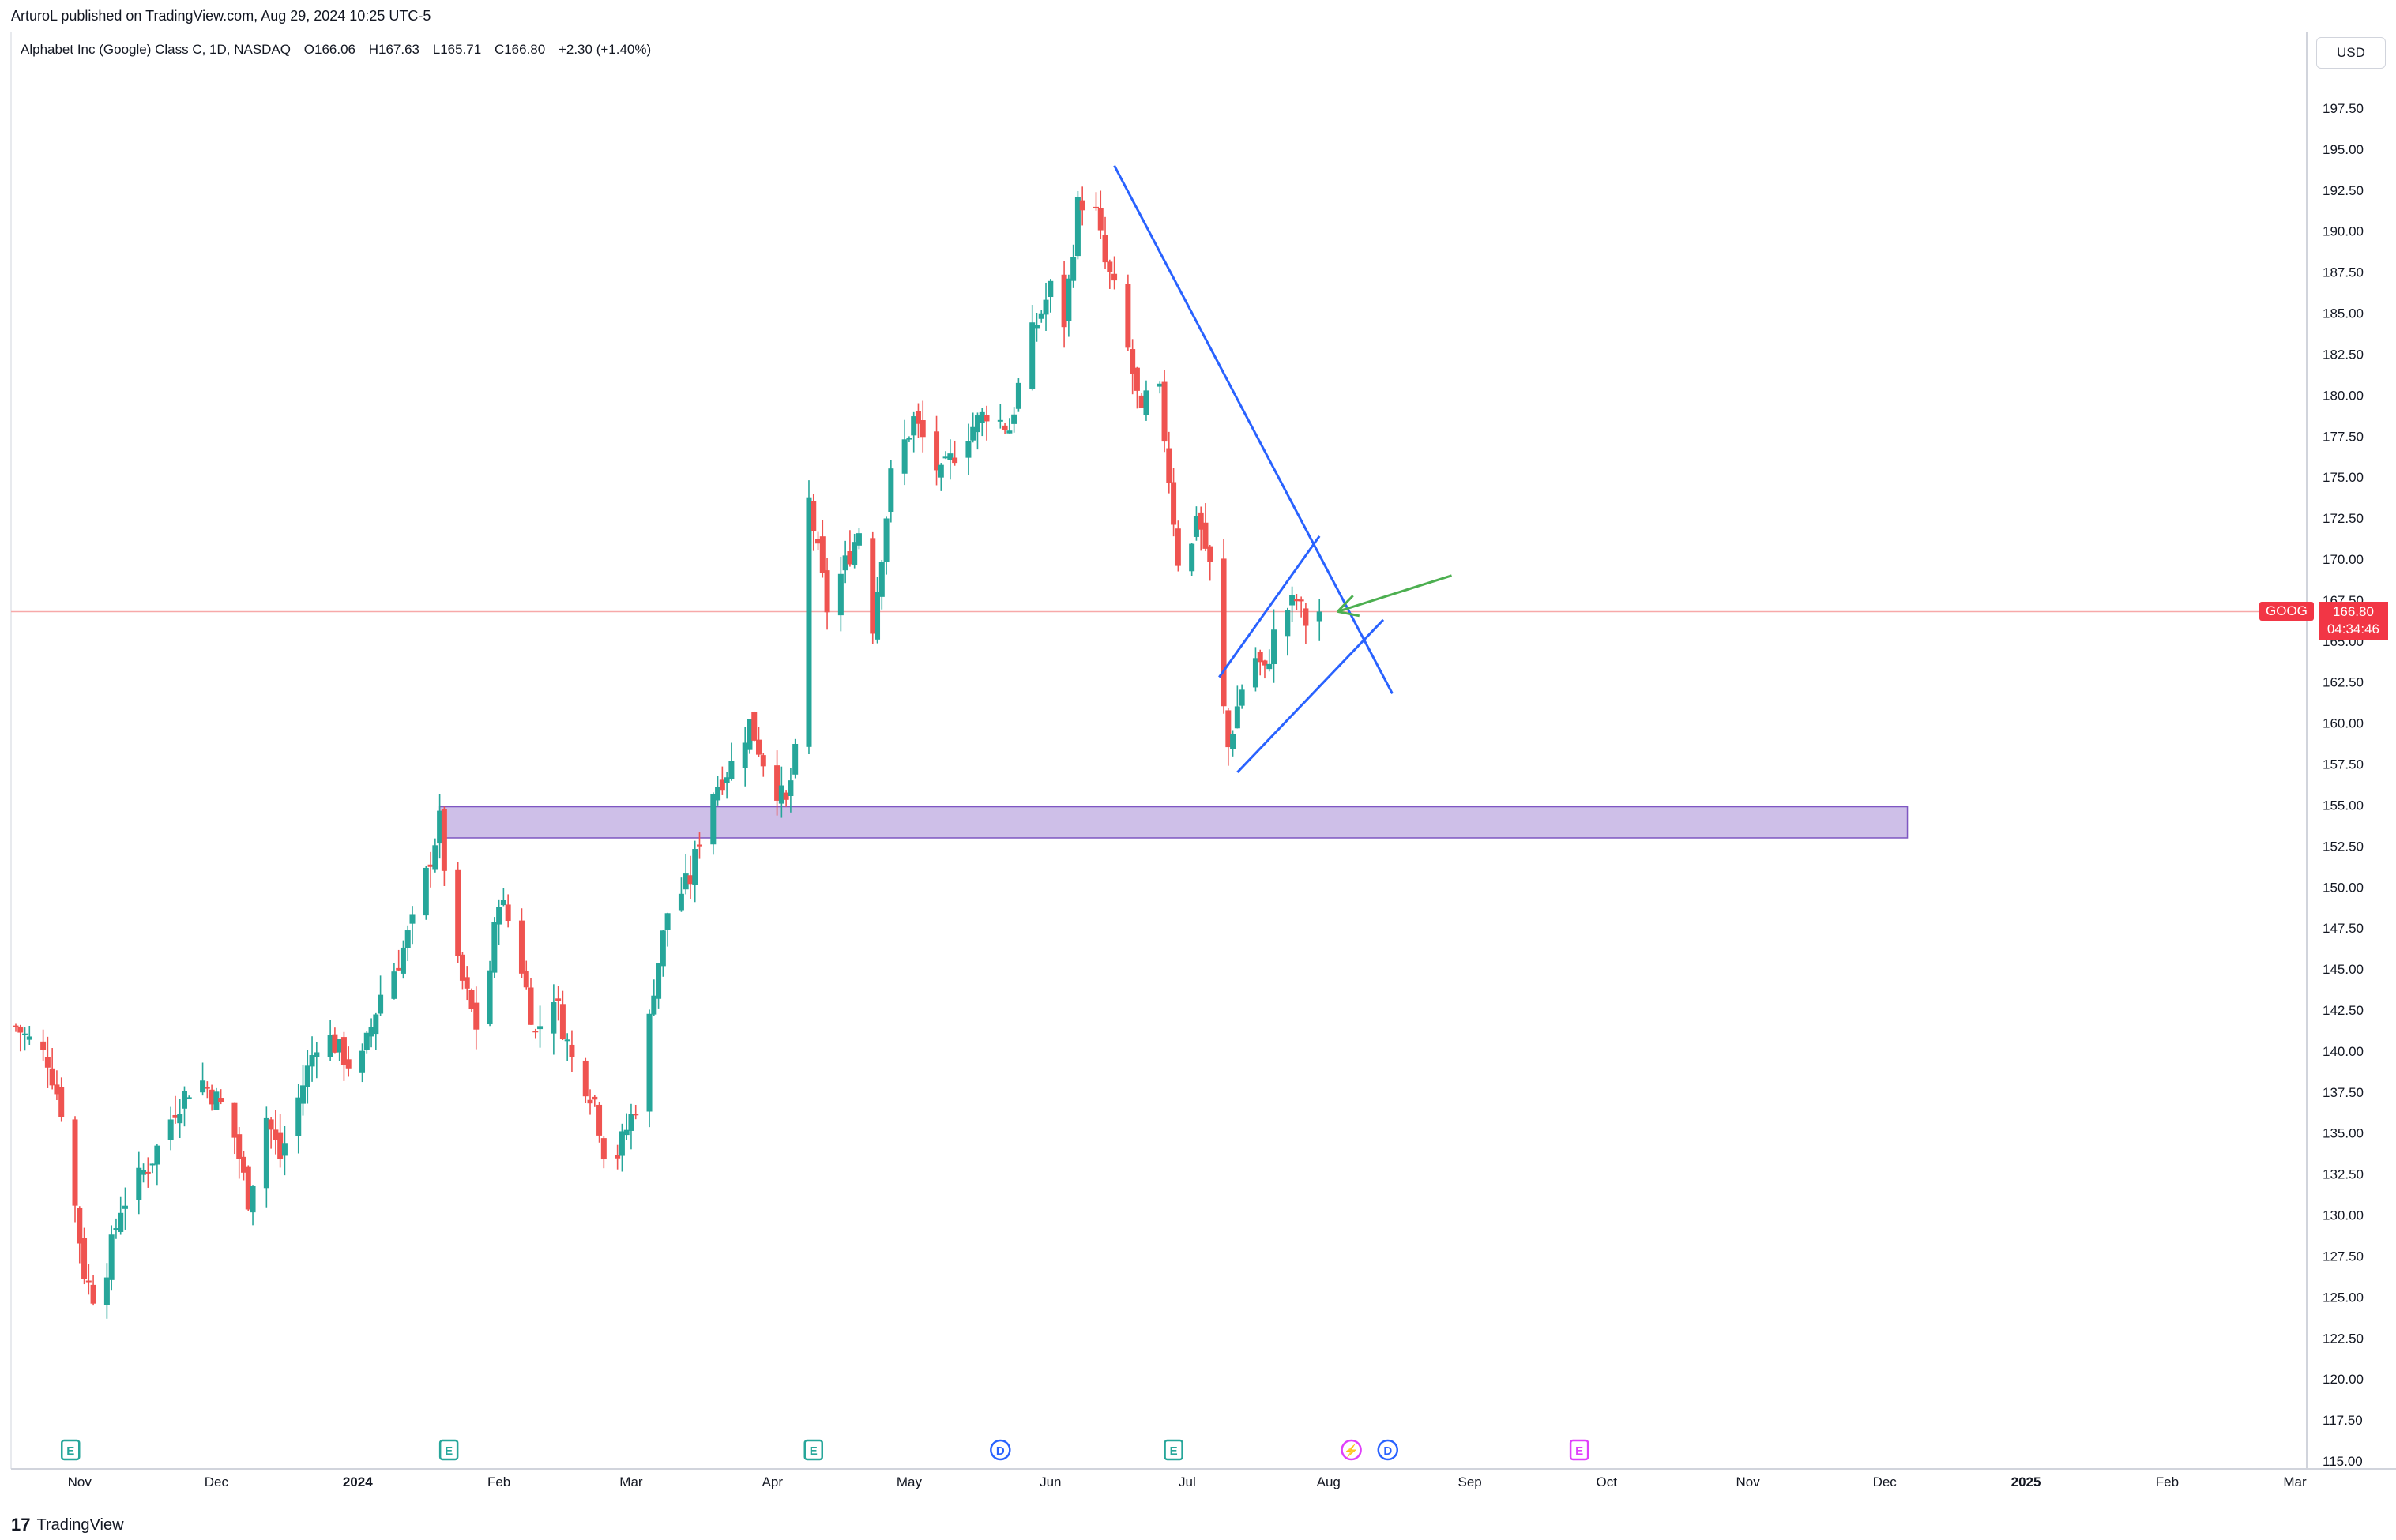  What do you see at coordinates (2343, 108) in the screenshot?
I see `price-tick-label: 197.50` at bounding box center [2343, 108].